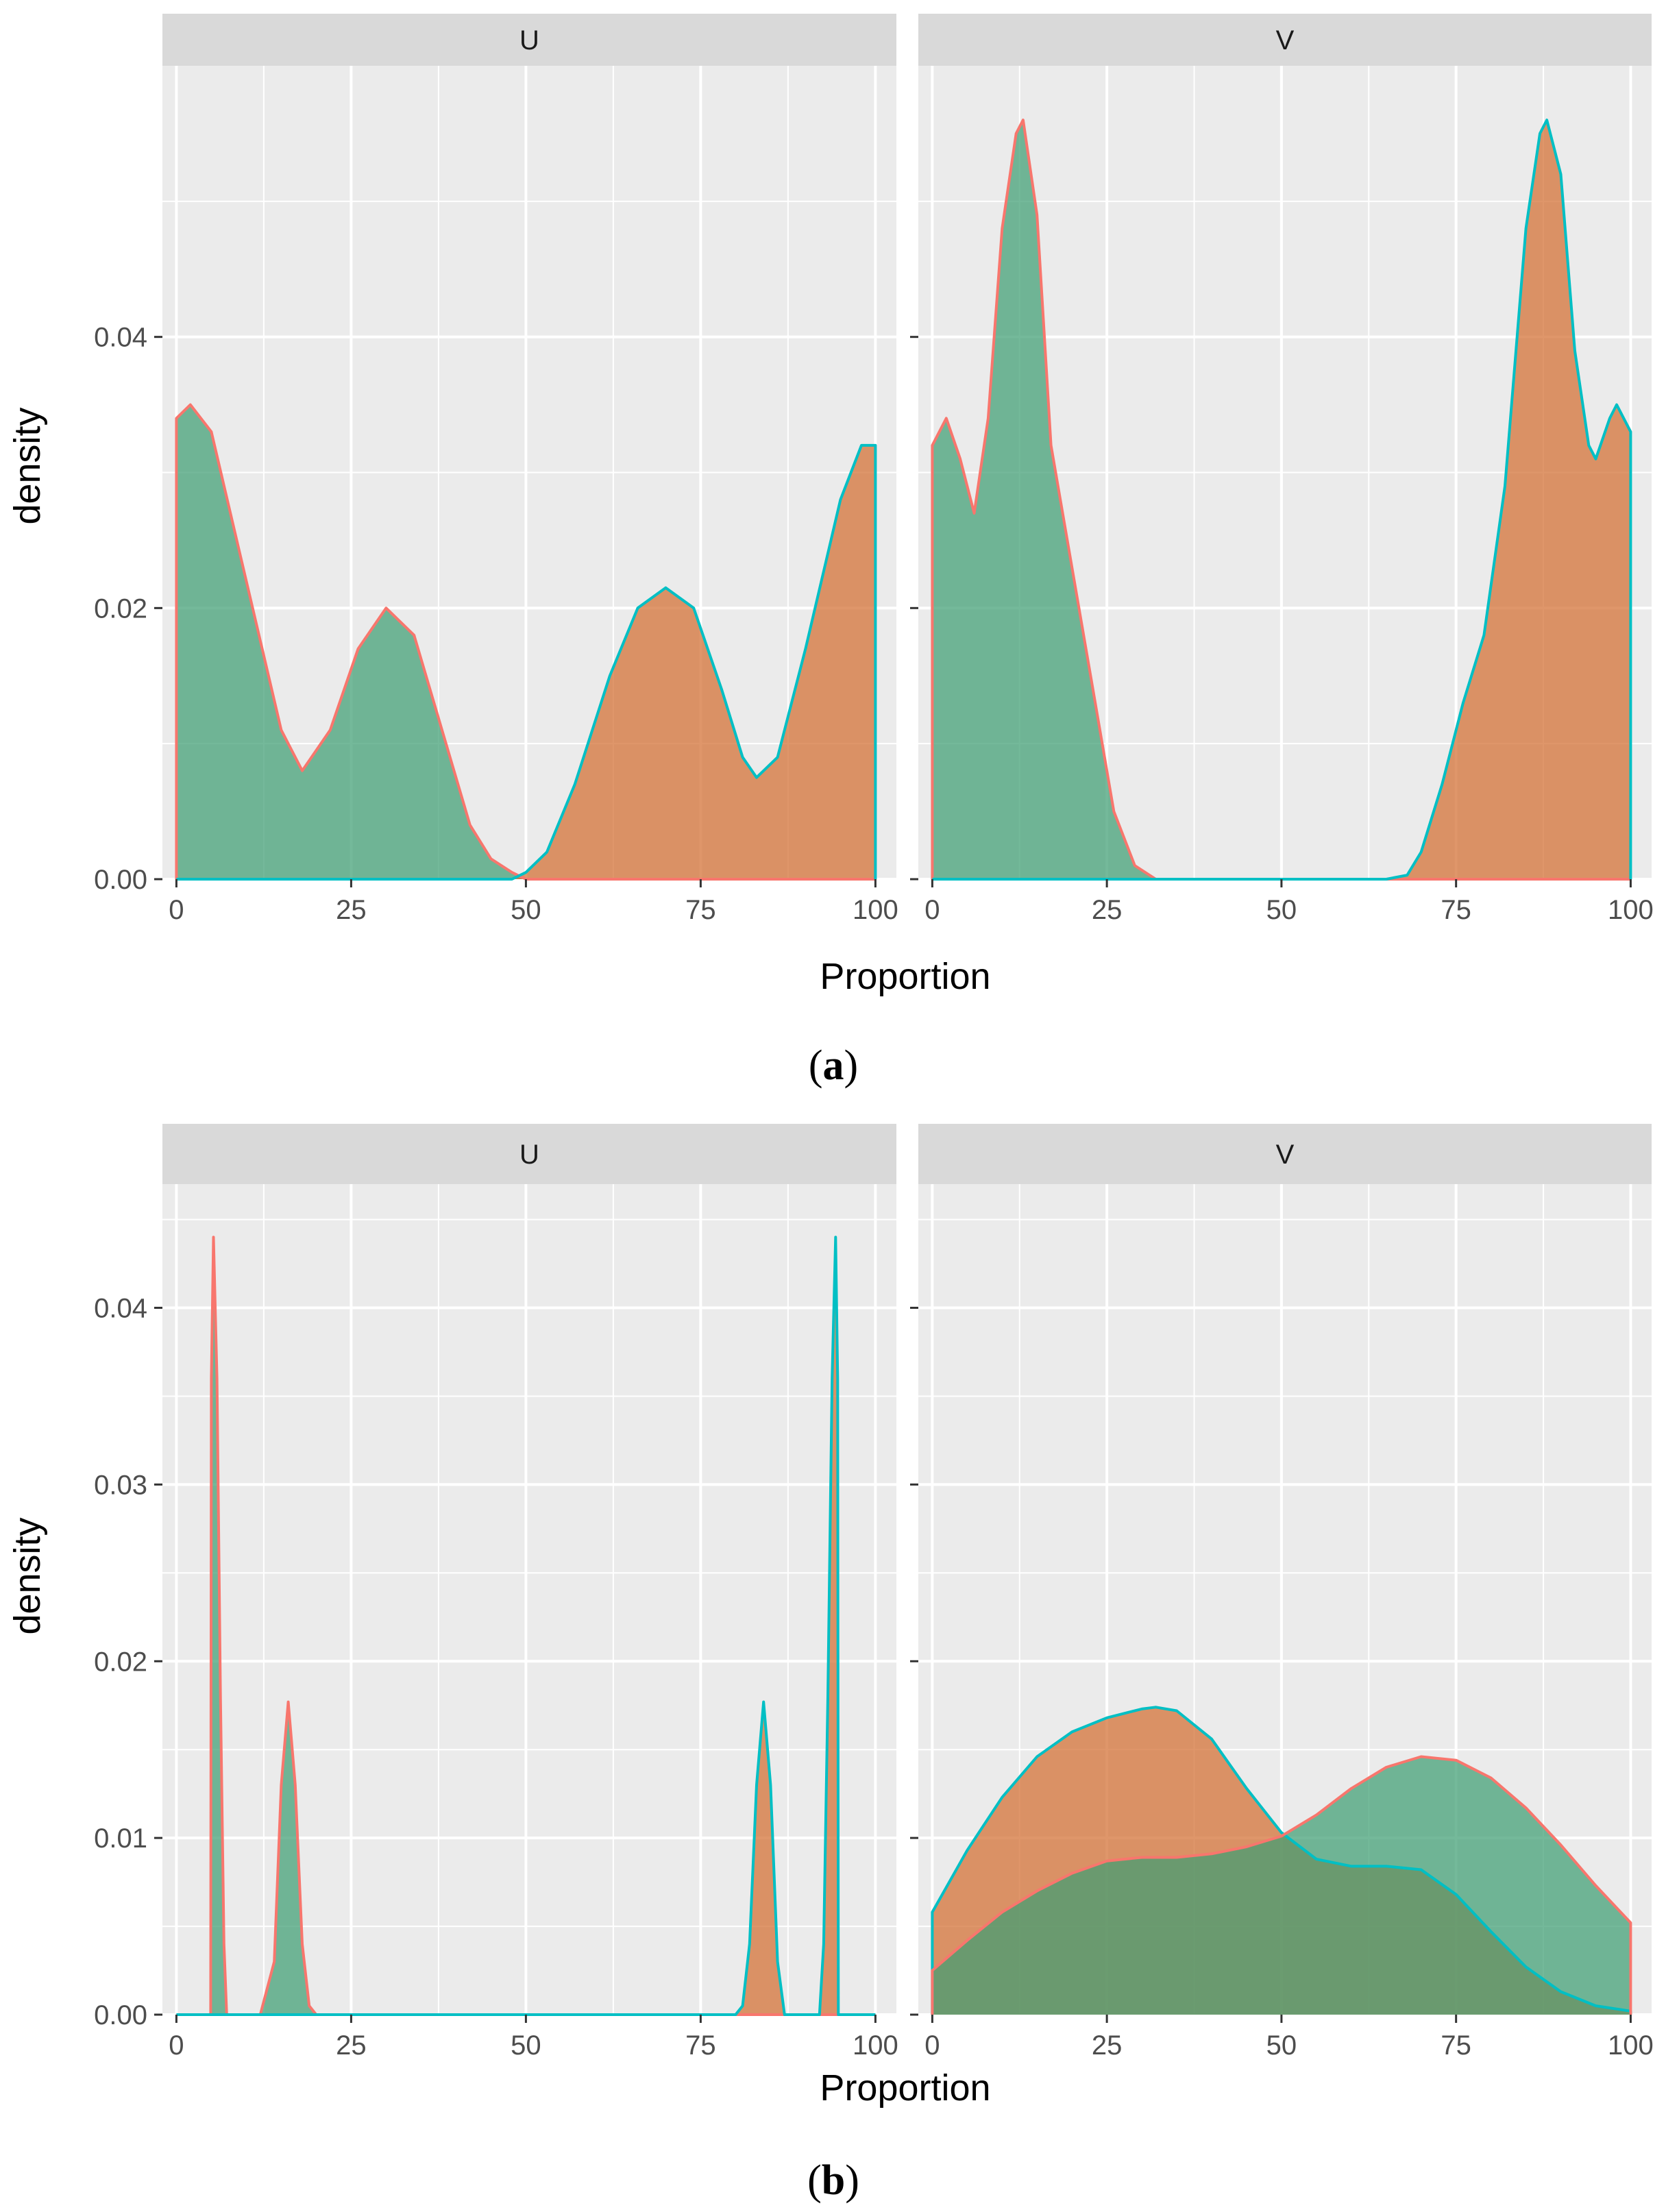 The width and height of the screenshot is (1666, 2212). I want to click on caption-a: (a), so click(833, 1066).